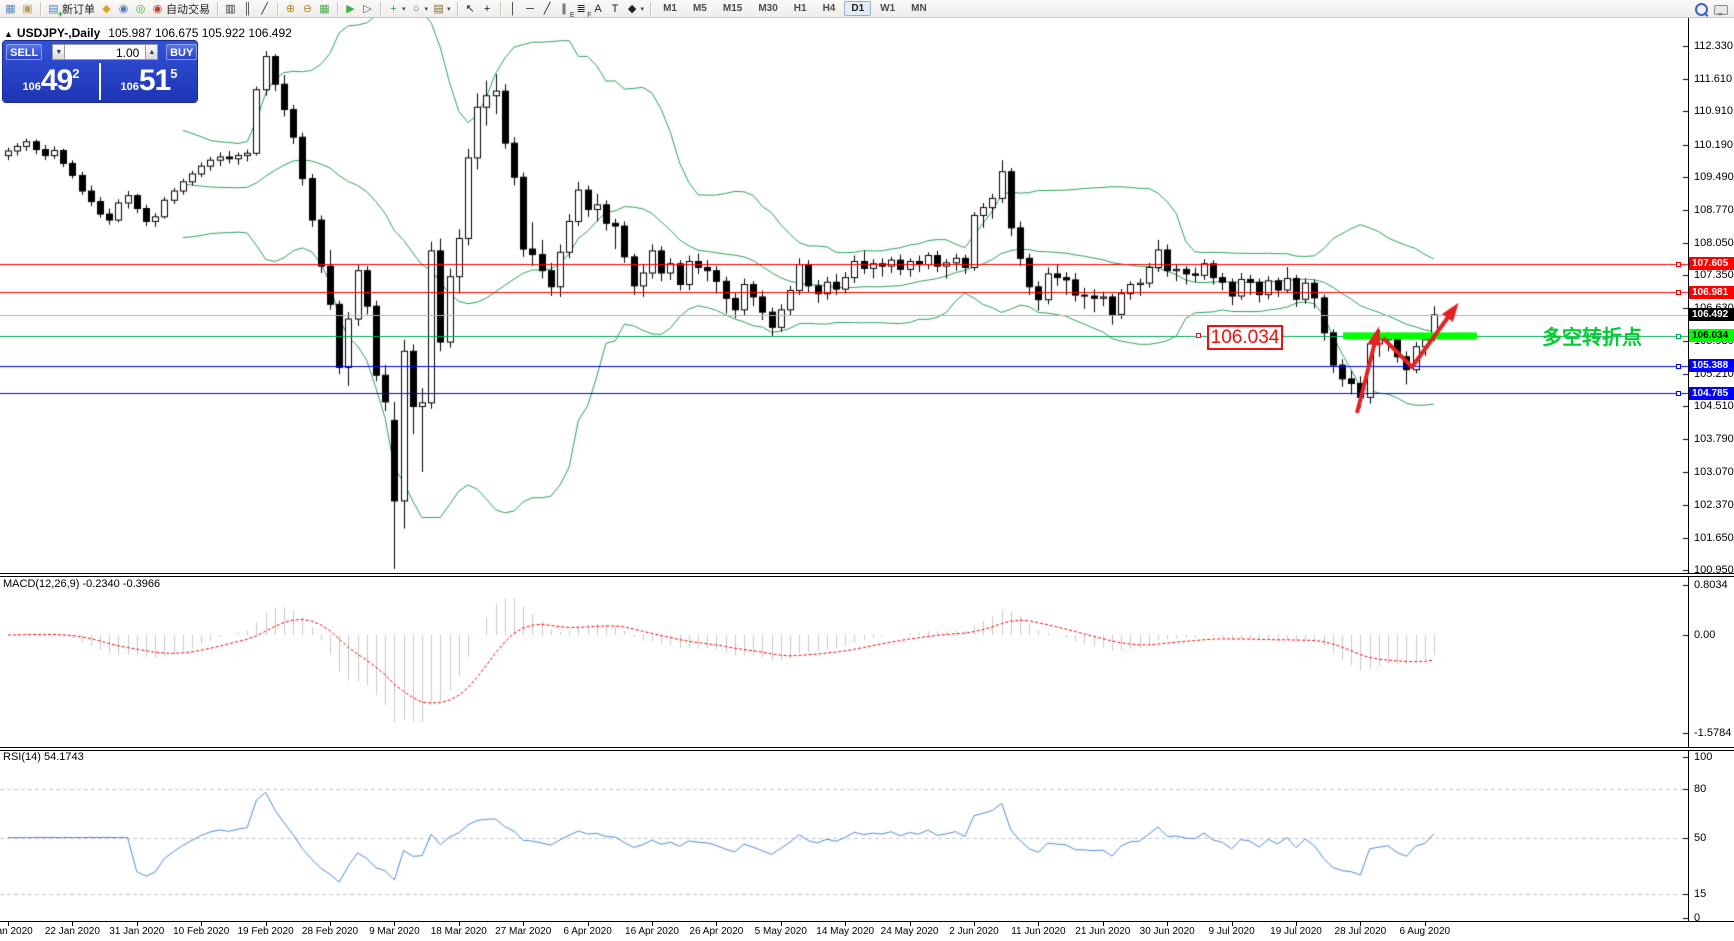 The height and width of the screenshot is (941, 1734). Describe the element at coordinates (201, 931) in the screenshot. I see `date-axis-label: 10 Feb 2020` at that location.